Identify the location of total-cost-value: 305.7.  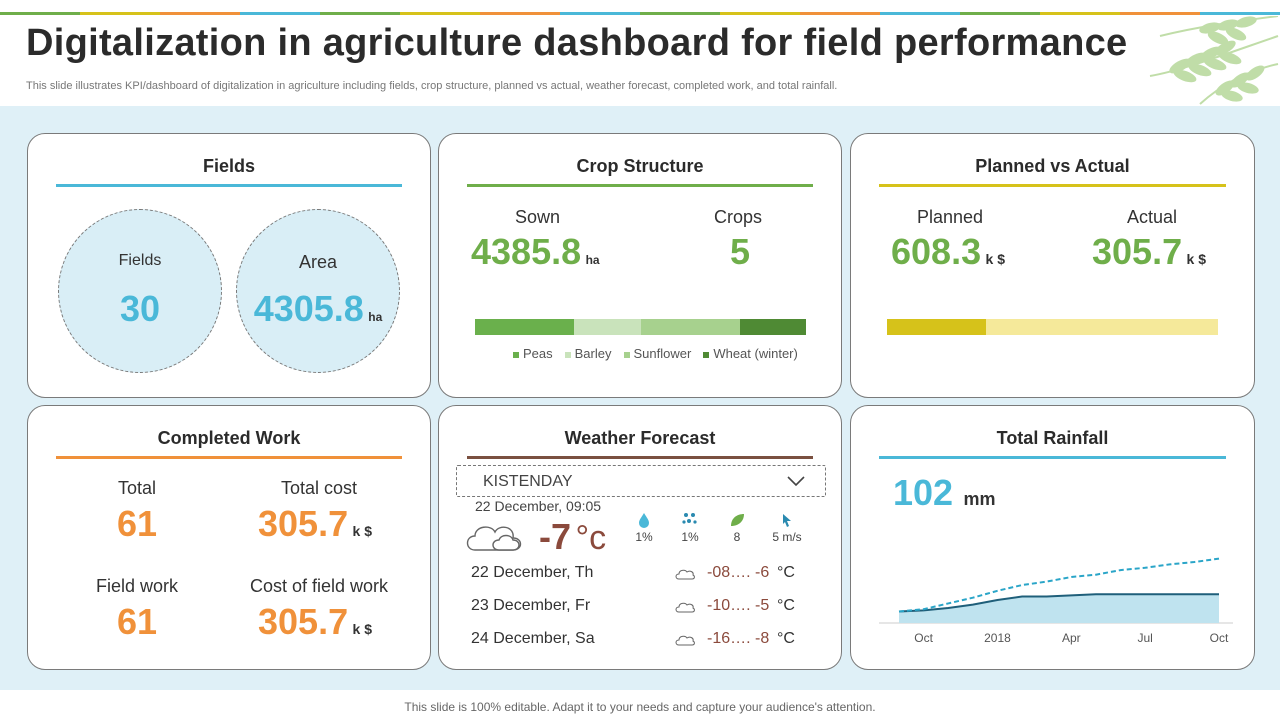
(303, 523).